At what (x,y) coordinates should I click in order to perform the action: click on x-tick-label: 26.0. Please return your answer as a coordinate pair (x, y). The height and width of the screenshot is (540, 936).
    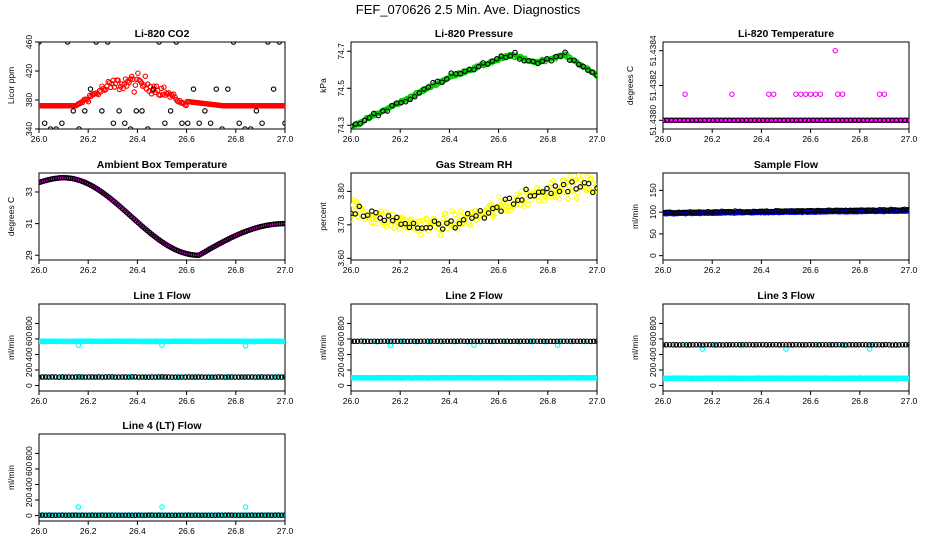
    Looking at the image, I should click on (39, 270).